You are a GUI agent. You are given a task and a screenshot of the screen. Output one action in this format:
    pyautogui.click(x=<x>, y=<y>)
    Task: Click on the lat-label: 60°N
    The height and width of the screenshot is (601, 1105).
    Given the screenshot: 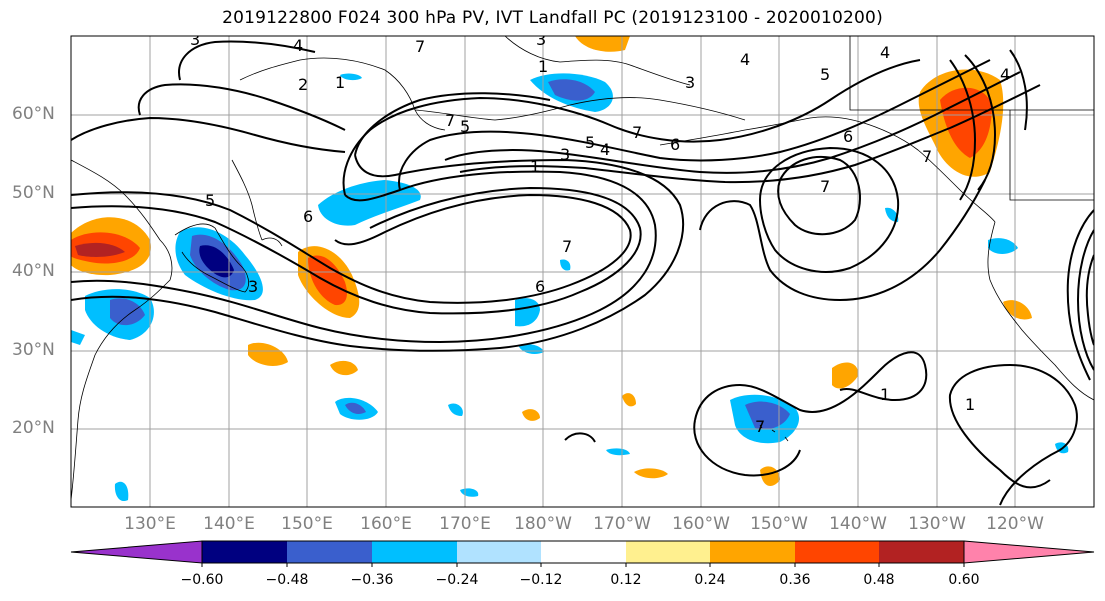 What is the action you would take?
    pyautogui.click(x=33, y=114)
    